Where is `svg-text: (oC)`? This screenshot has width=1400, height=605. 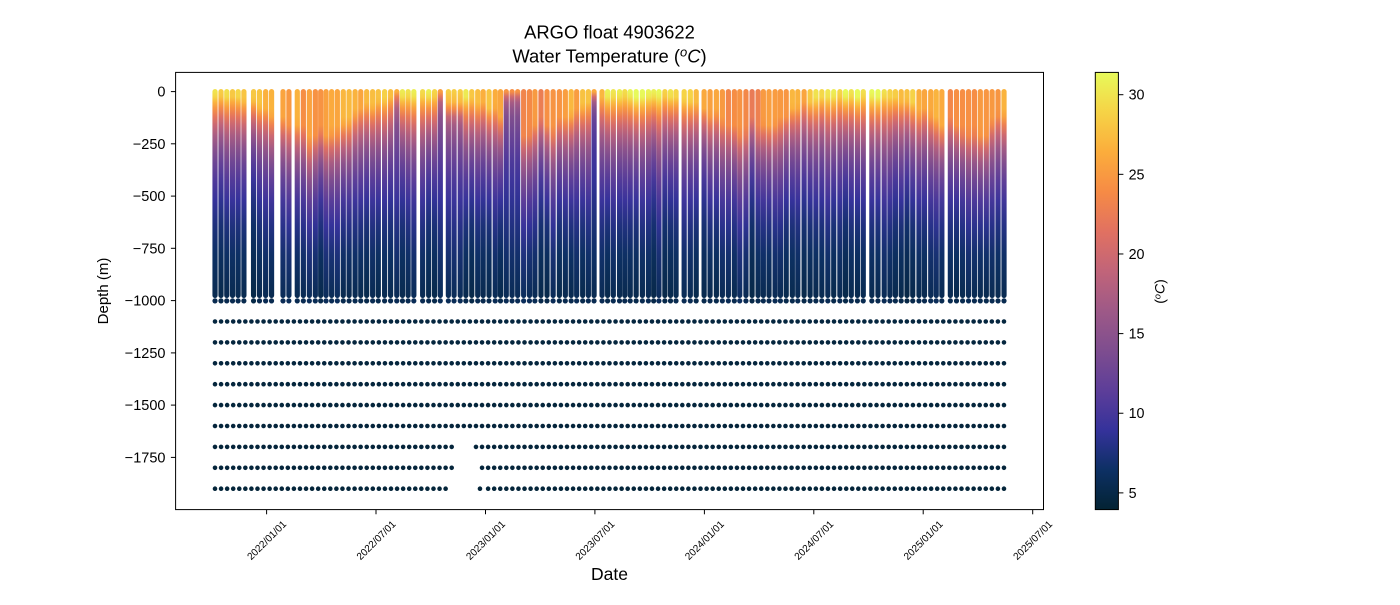
svg-text: (oC) is located at coordinates (1160, 291).